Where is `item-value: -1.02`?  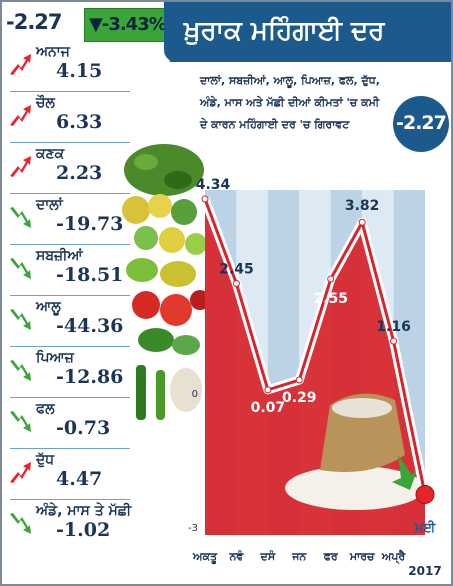 item-value: -1.02 is located at coordinates (83, 530).